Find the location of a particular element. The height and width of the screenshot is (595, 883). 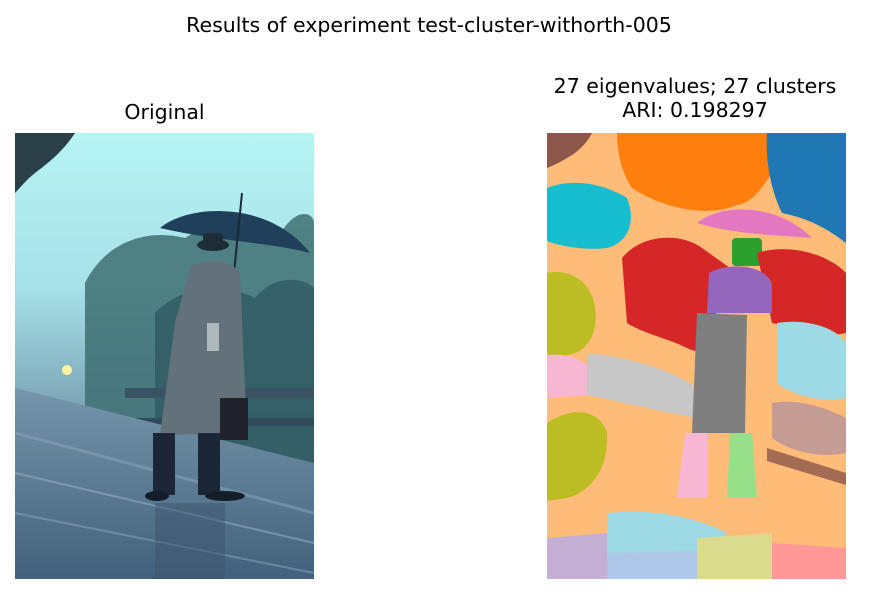

cluster-panel-title-line1: 27 eigenvalues; 27 clusters is located at coordinates (695, 86).